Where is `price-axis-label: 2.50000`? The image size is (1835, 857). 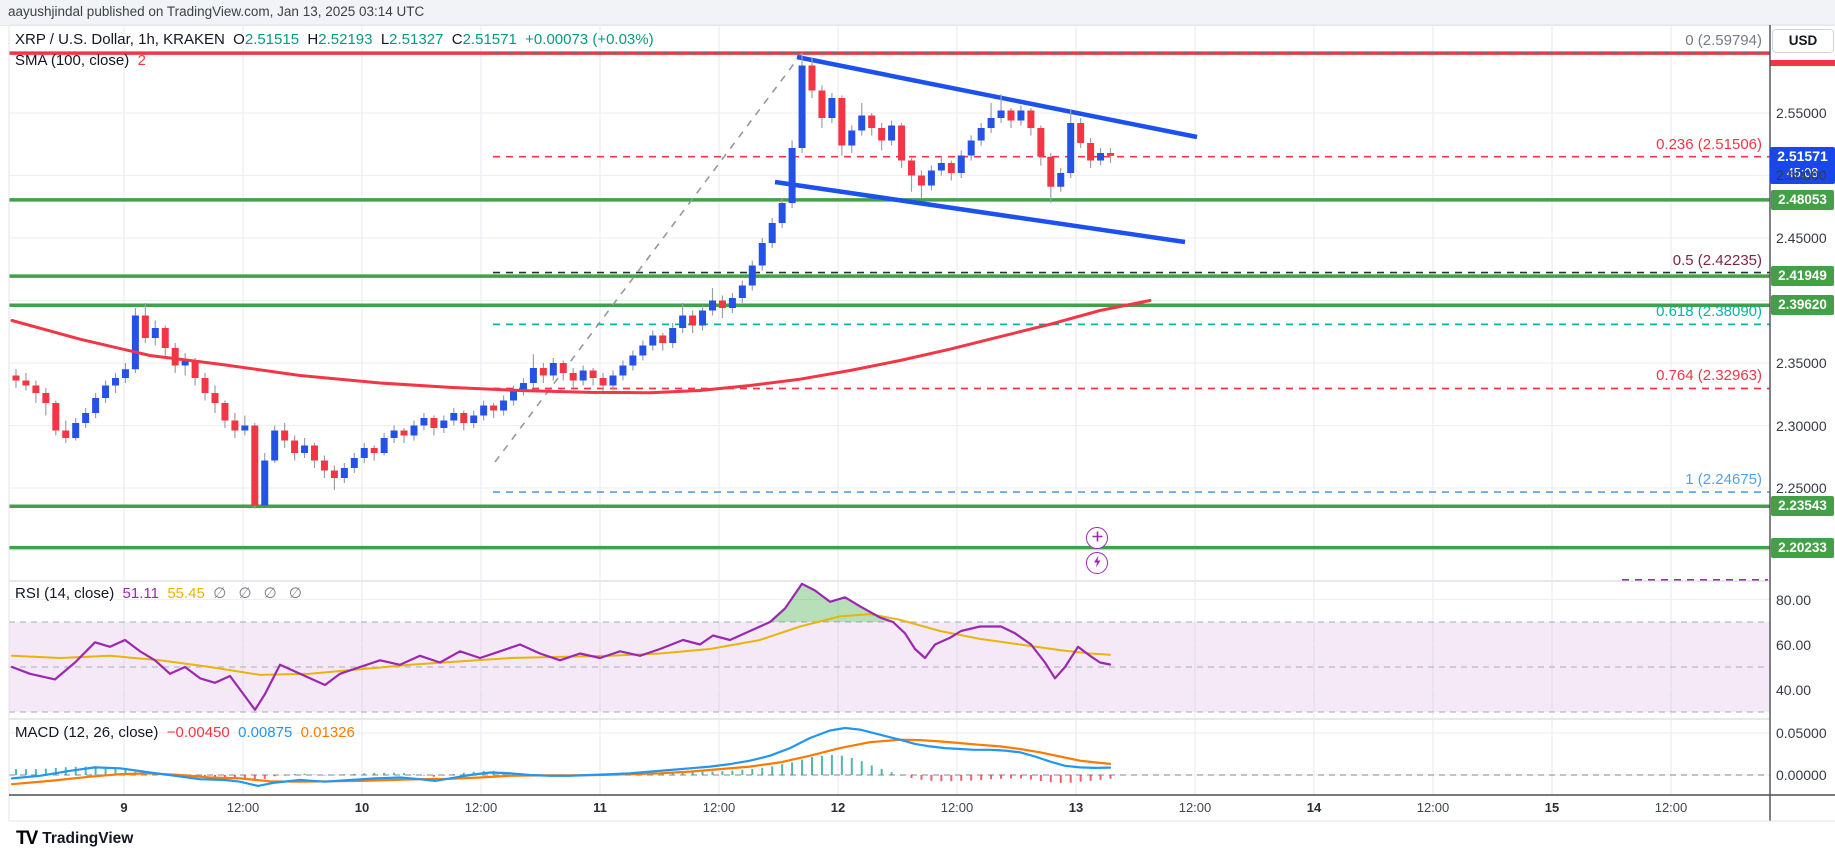 price-axis-label: 2.50000 is located at coordinates (1801, 175).